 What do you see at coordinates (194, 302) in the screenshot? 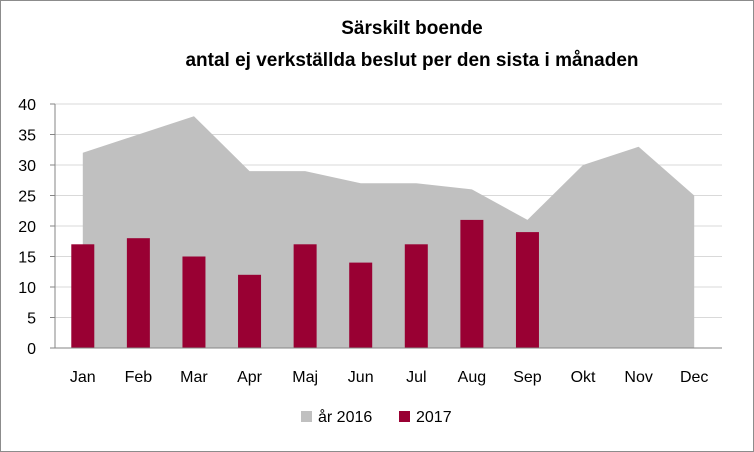
I see `bar-2017-mar` at bounding box center [194, 302].